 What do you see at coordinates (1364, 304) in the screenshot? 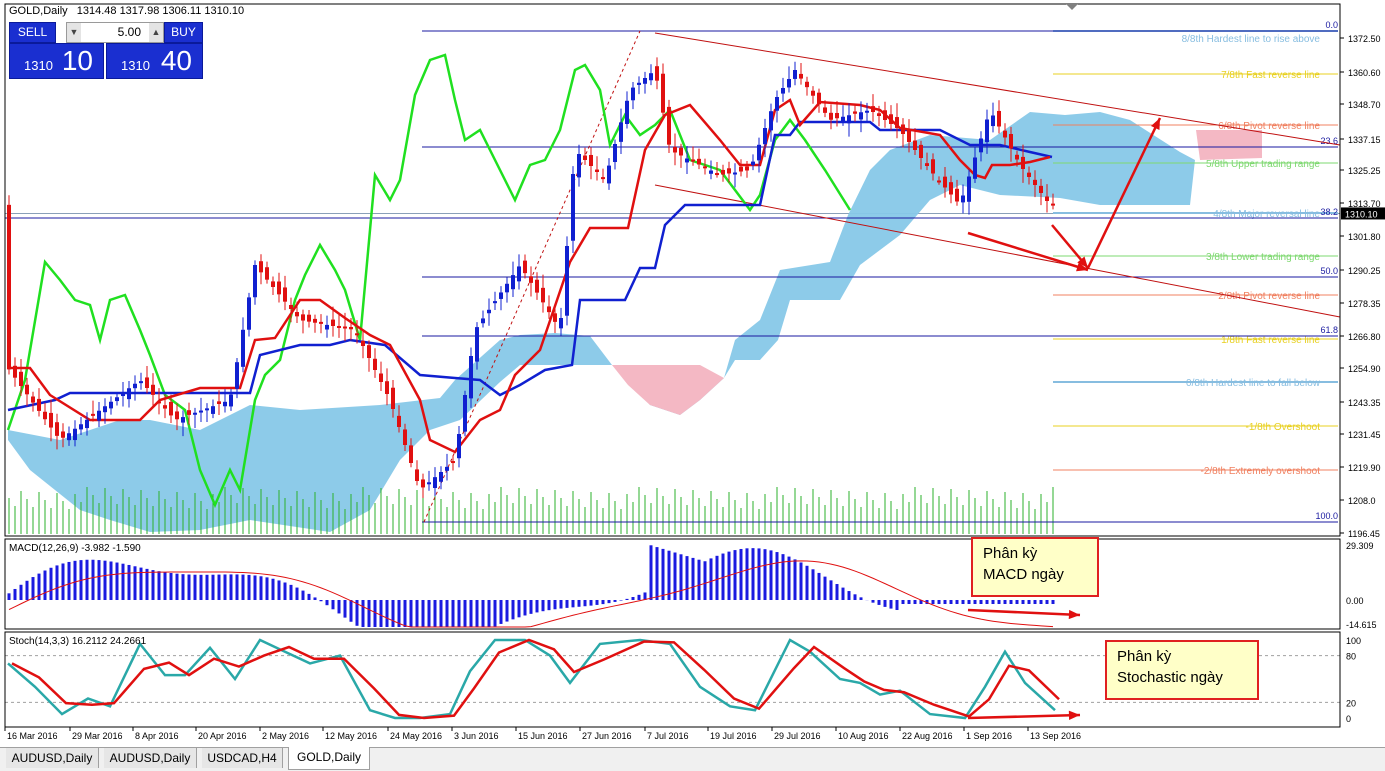
I see `price-tick-label: 1278.35` at bounding box center [1364, 304].